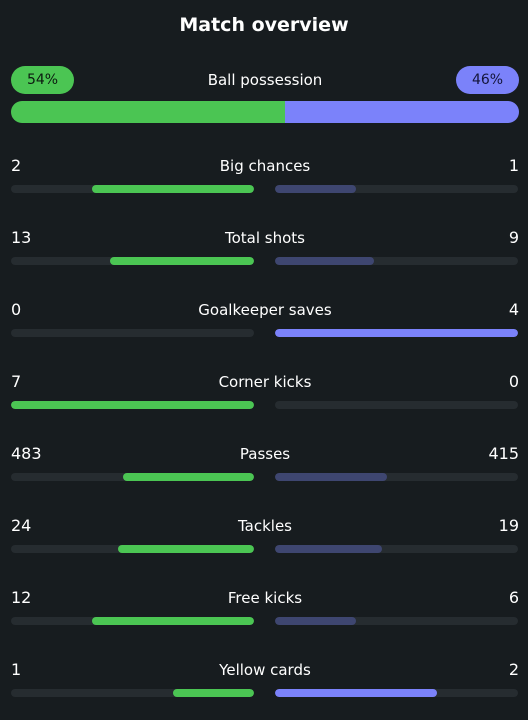  I want to click on home-stat-value: 7, so click(16, 381).